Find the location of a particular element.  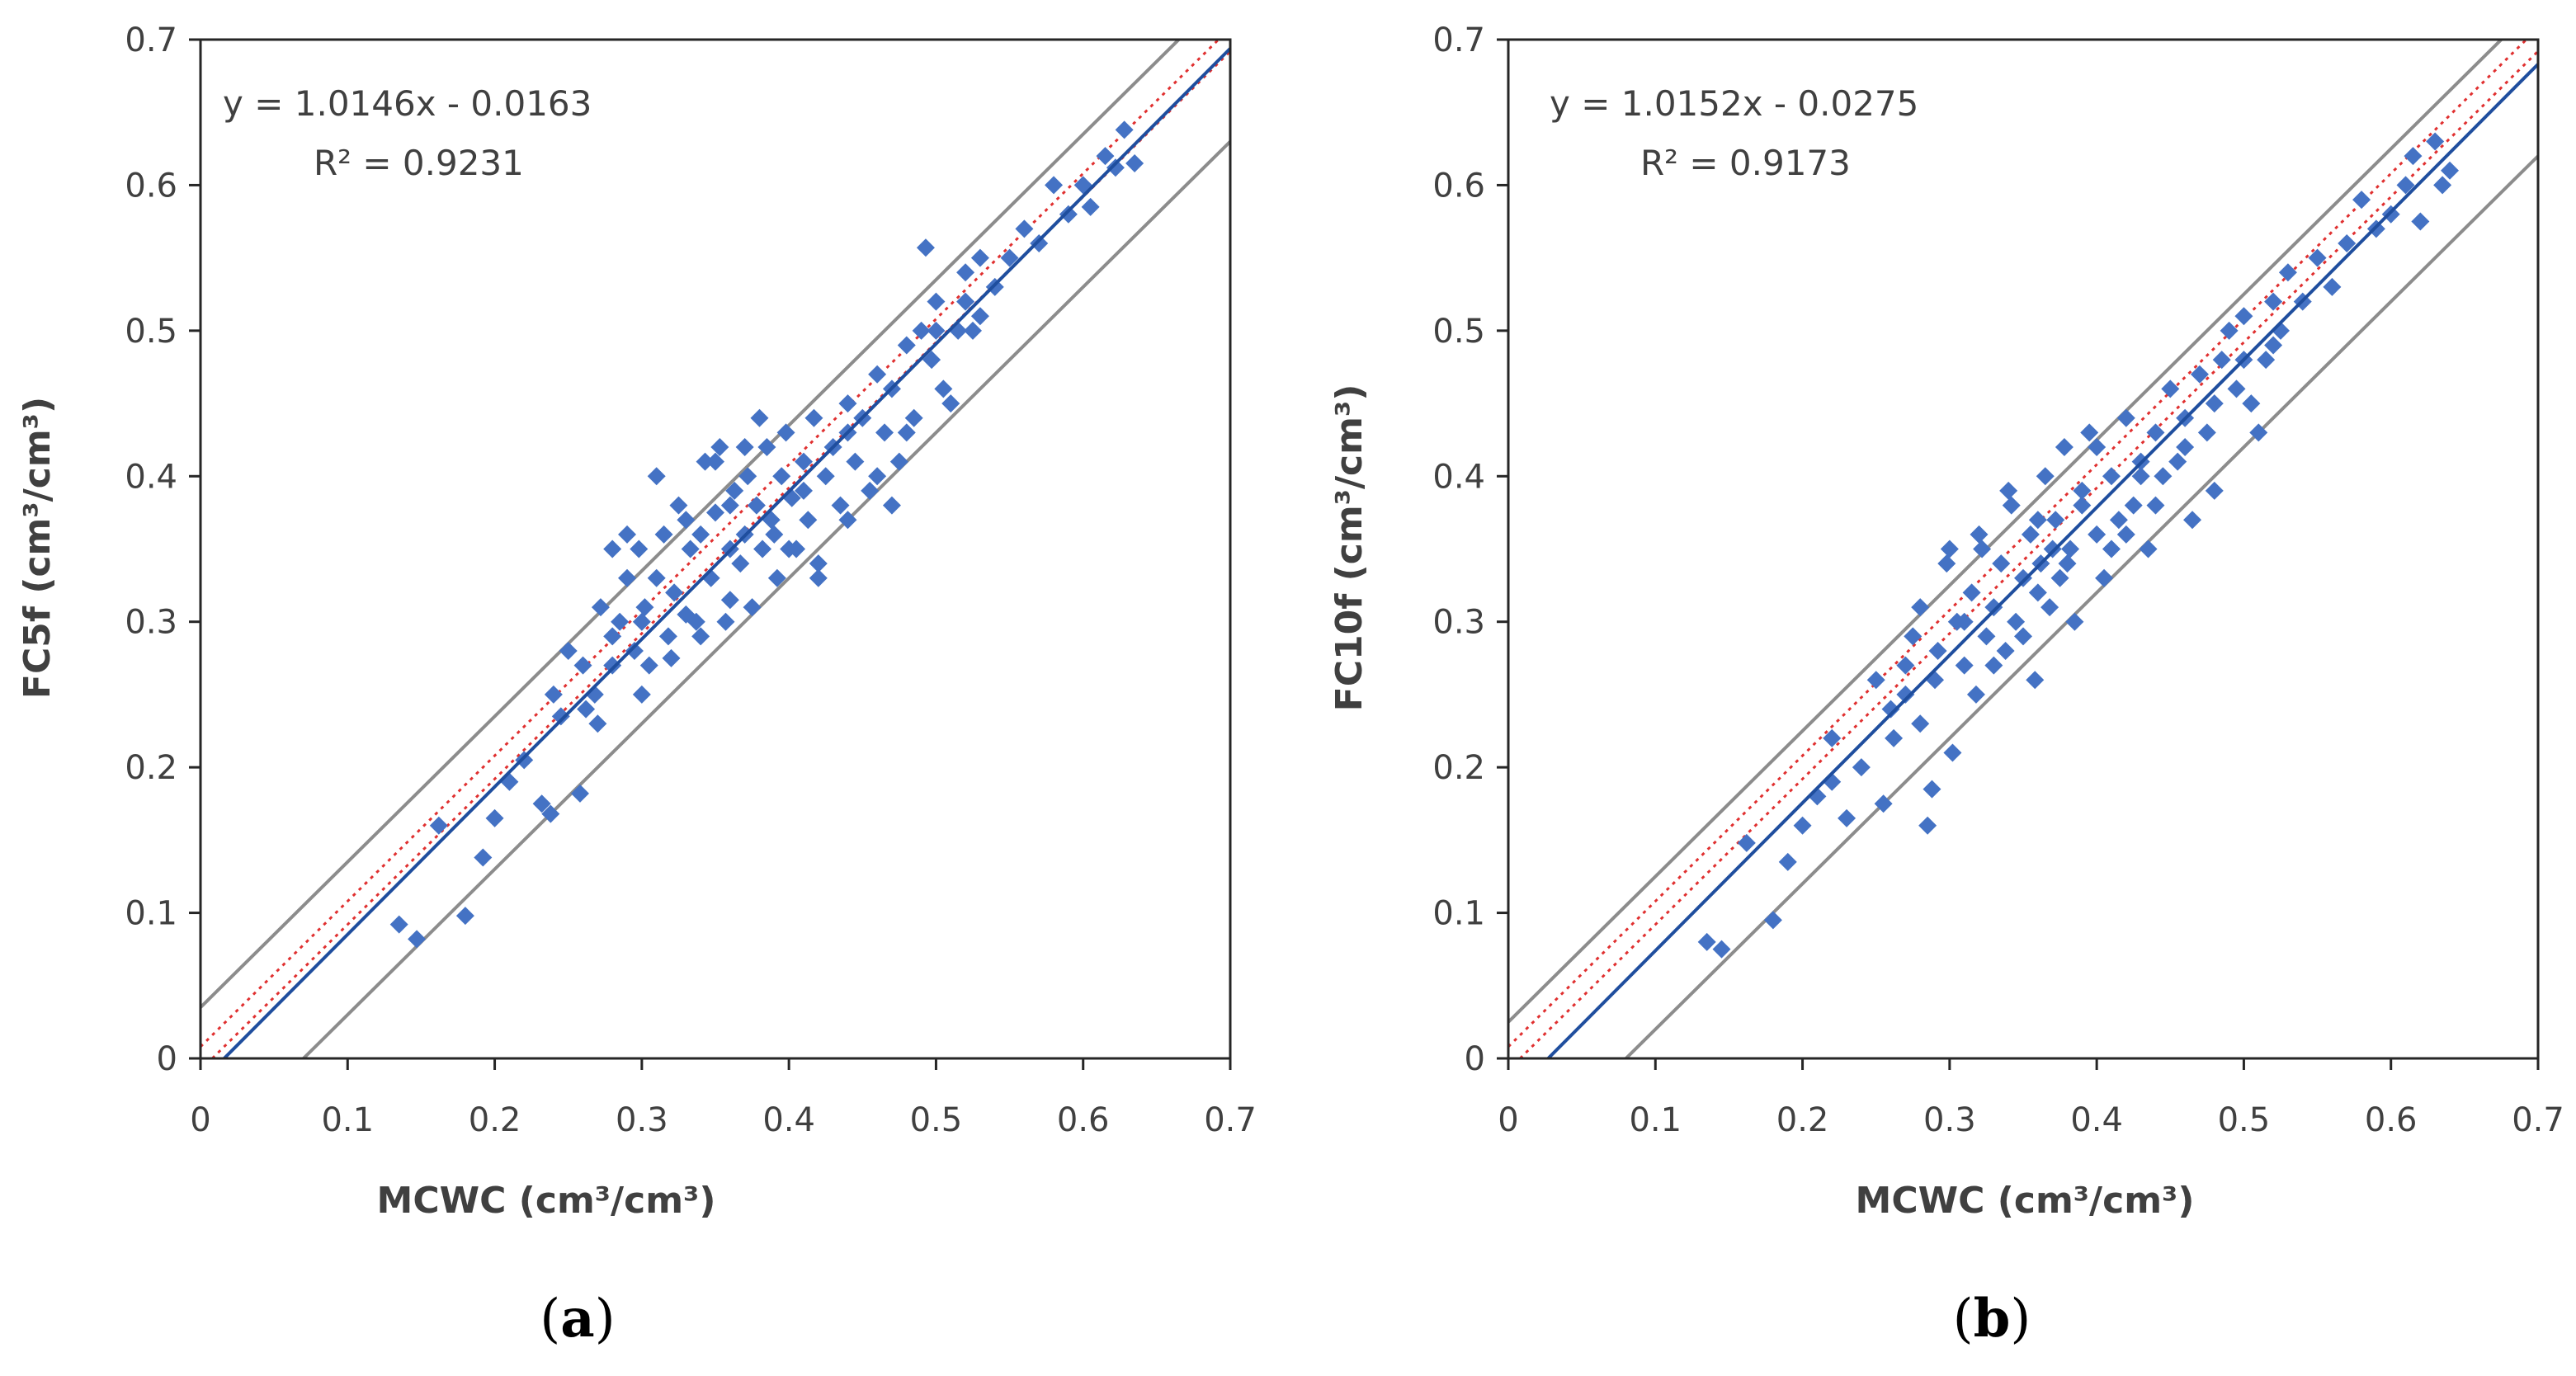

panel-b-xlabel: MCWC (cm³/cm³) is located at coordinates (2025, 1201).